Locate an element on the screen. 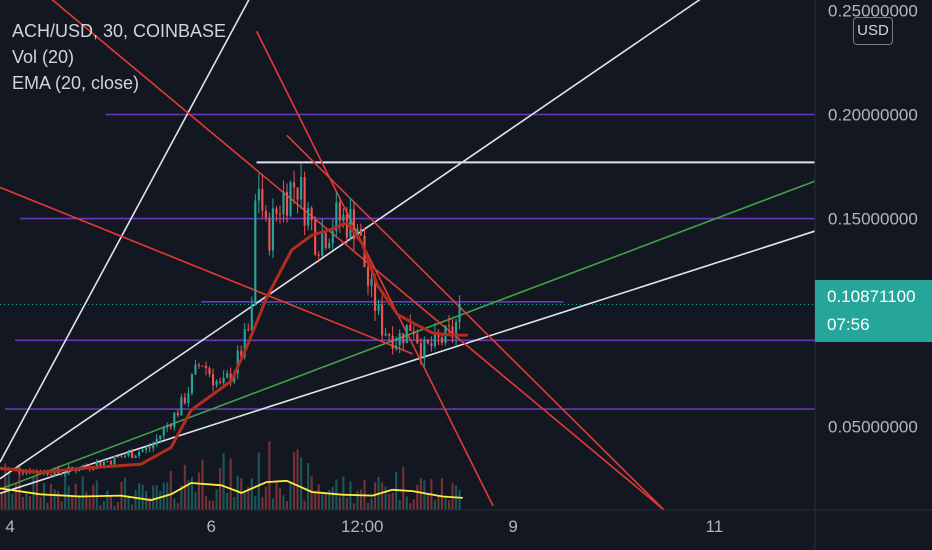  price-tick-label: 0.05000000 is located at coordinates (873, 427).